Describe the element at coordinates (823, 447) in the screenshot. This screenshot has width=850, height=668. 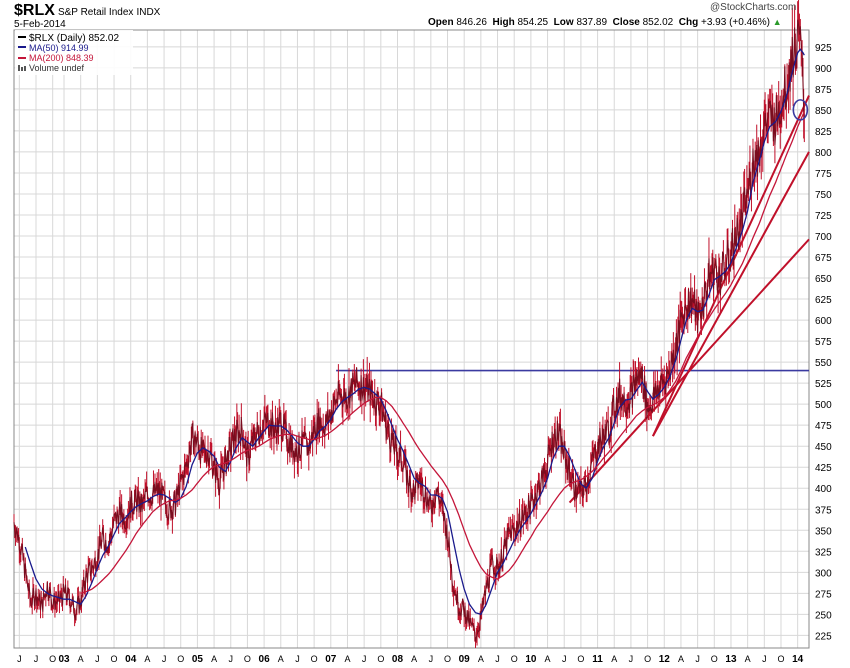
I see `y-tick-label: 450` at that location.